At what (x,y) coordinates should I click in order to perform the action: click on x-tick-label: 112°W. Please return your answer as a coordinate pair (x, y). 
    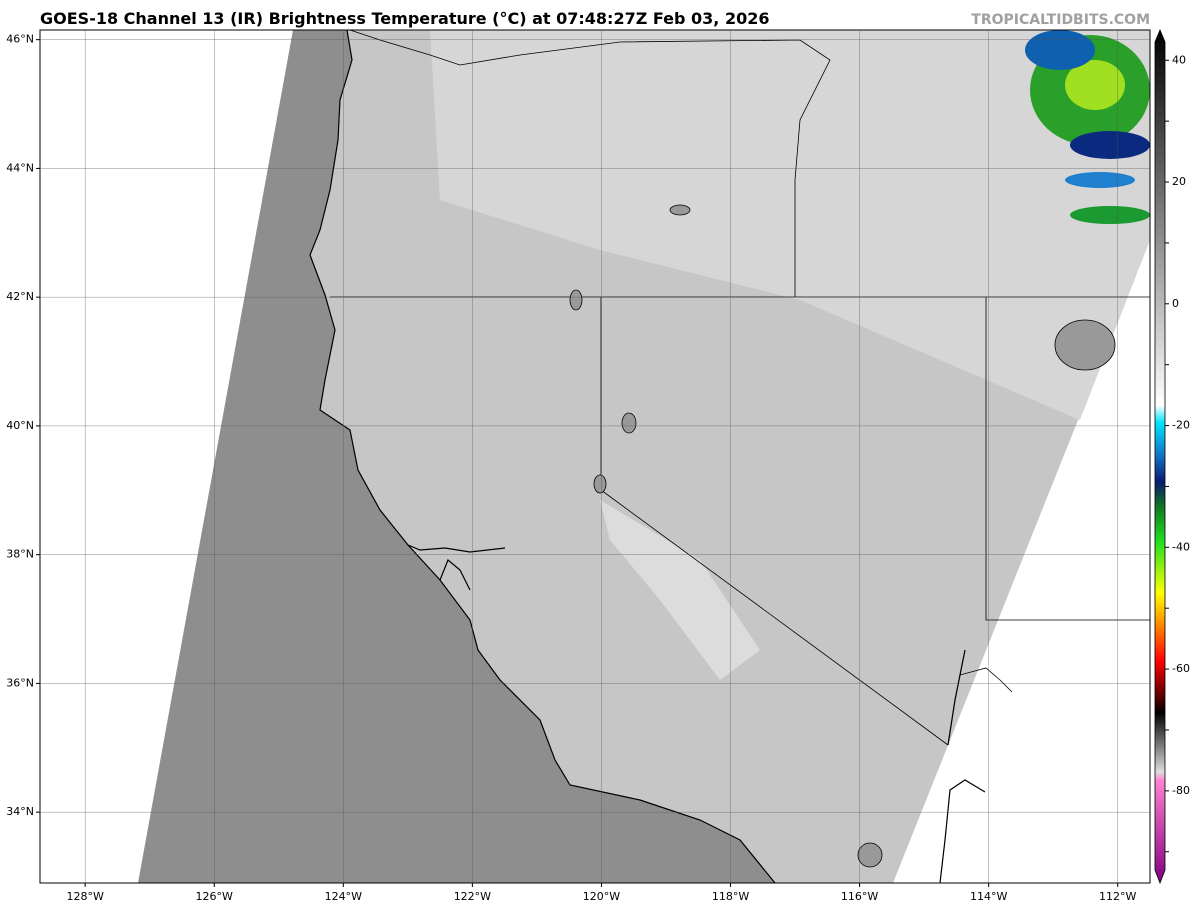
    Looking at the image, I should click on (1117, 896).